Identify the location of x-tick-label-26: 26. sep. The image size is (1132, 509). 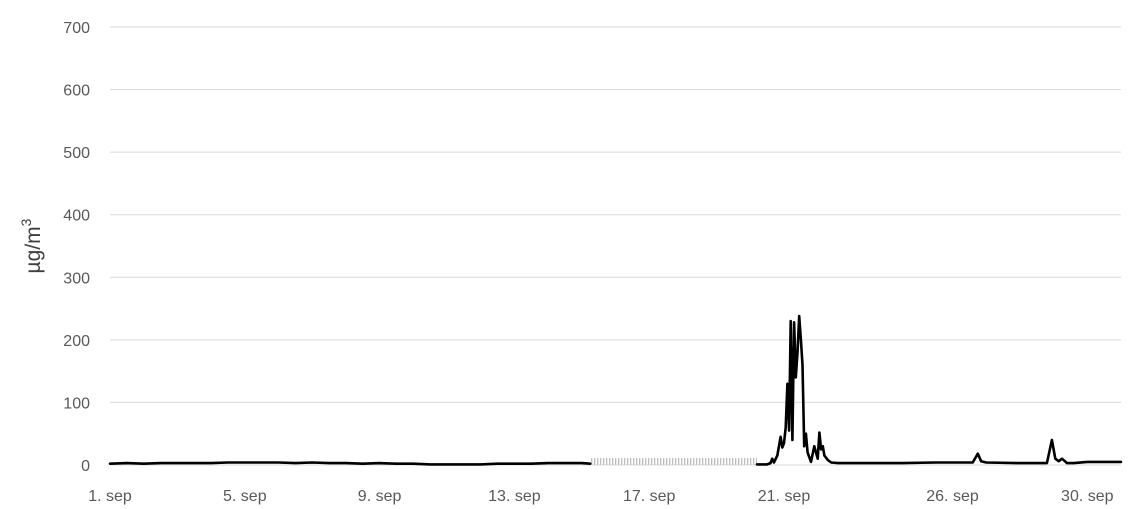
(952, 496).